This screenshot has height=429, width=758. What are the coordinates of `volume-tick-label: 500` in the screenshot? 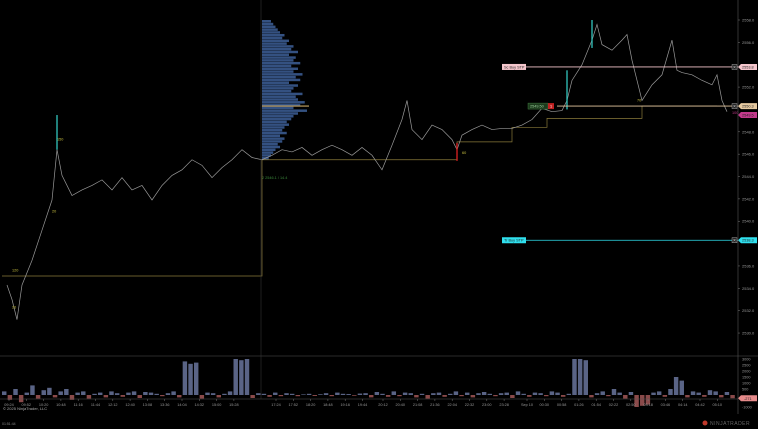 It's located at (745, 390).